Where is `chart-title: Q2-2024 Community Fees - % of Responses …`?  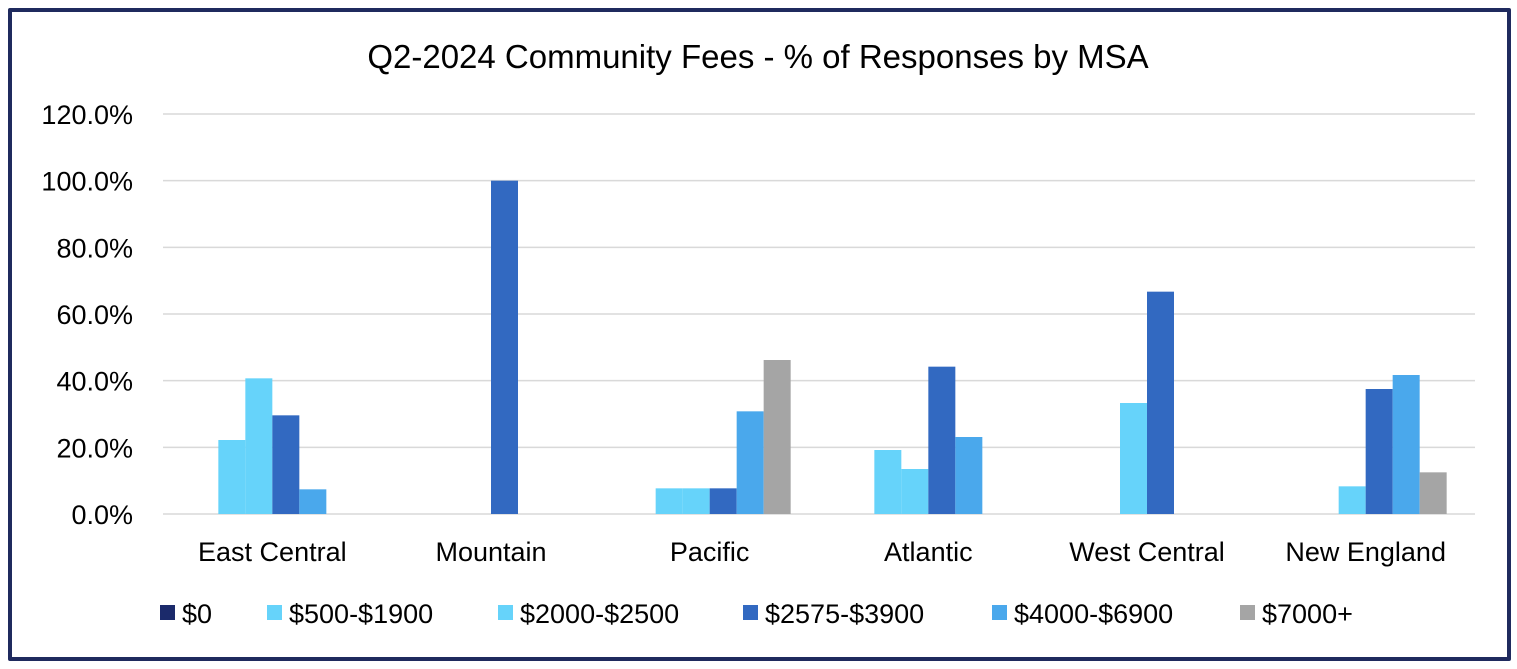
chart-title: Q2-2024 Community Fees - % of Responses … is located at coordinates (757, 56).